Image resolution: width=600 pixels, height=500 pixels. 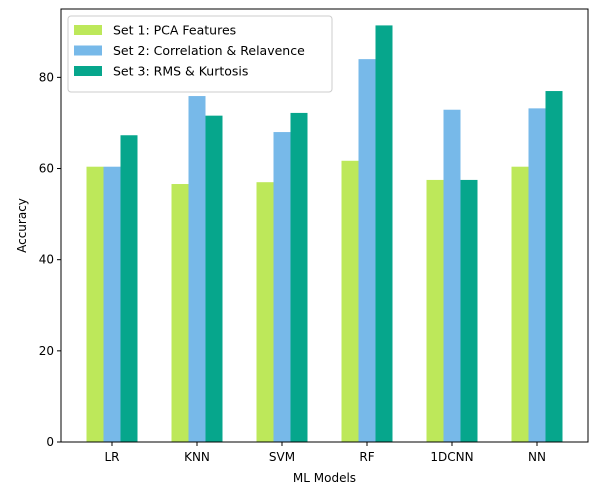 I want to click on legend-box, so click(x=200, y=54).